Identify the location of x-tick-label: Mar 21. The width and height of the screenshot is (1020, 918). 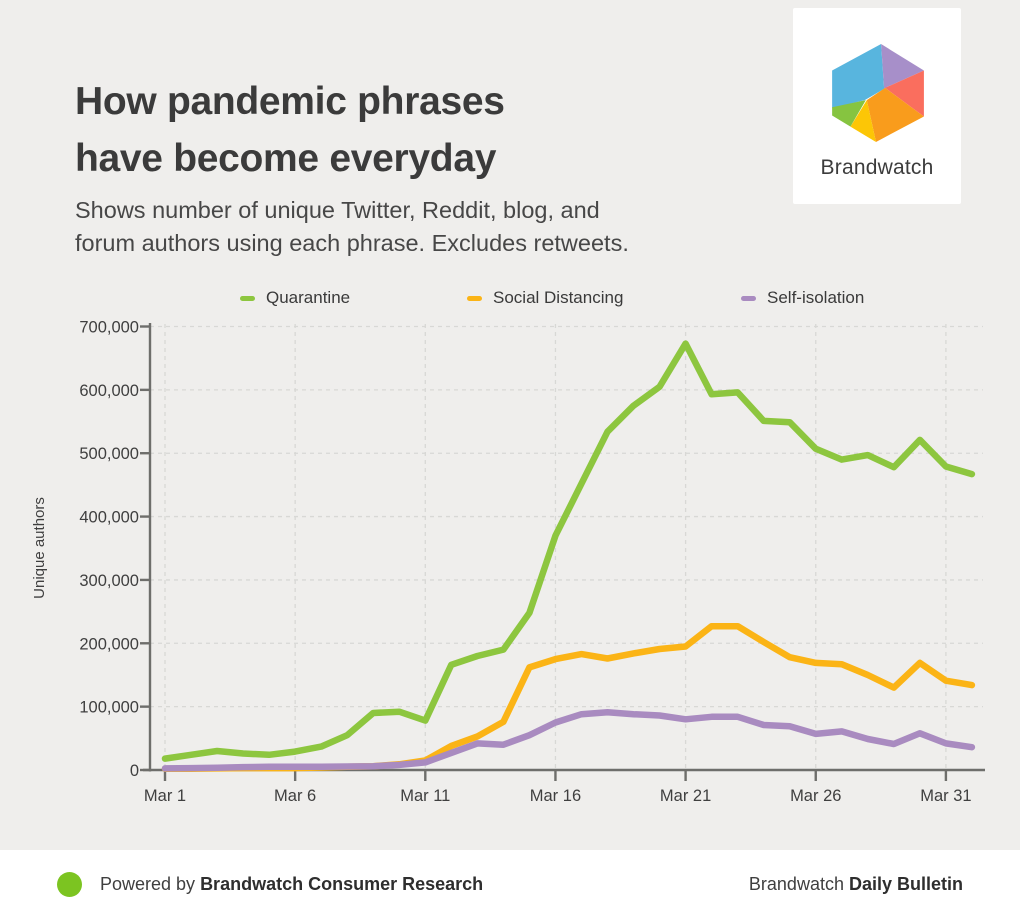
(685, 796).